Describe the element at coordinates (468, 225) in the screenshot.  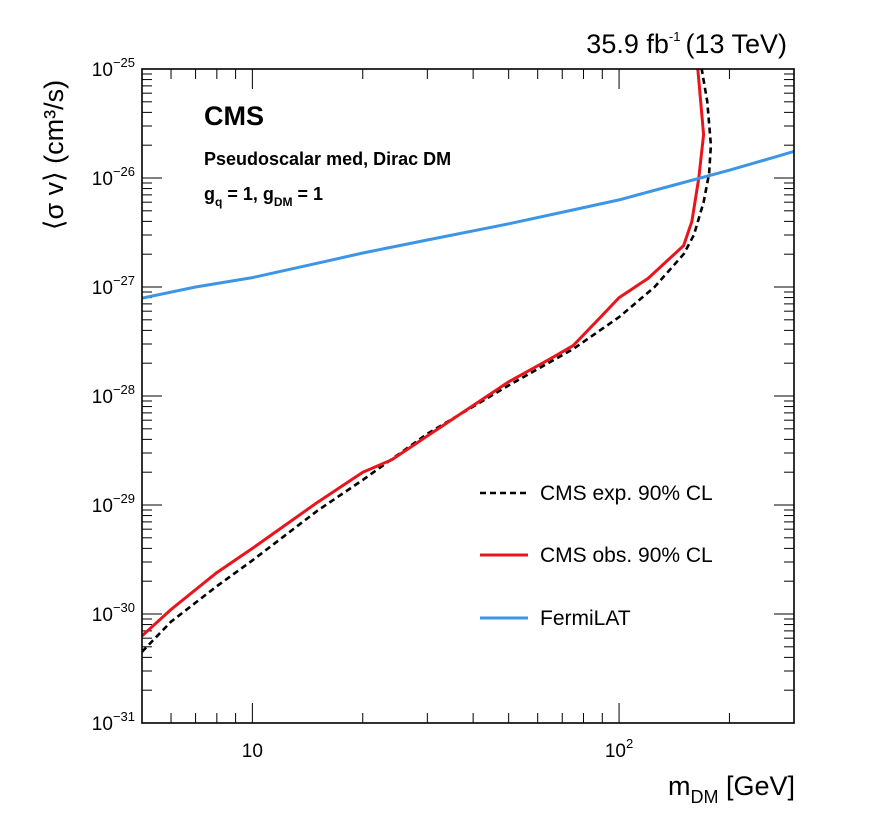
I see `fermilat-line` at that location.